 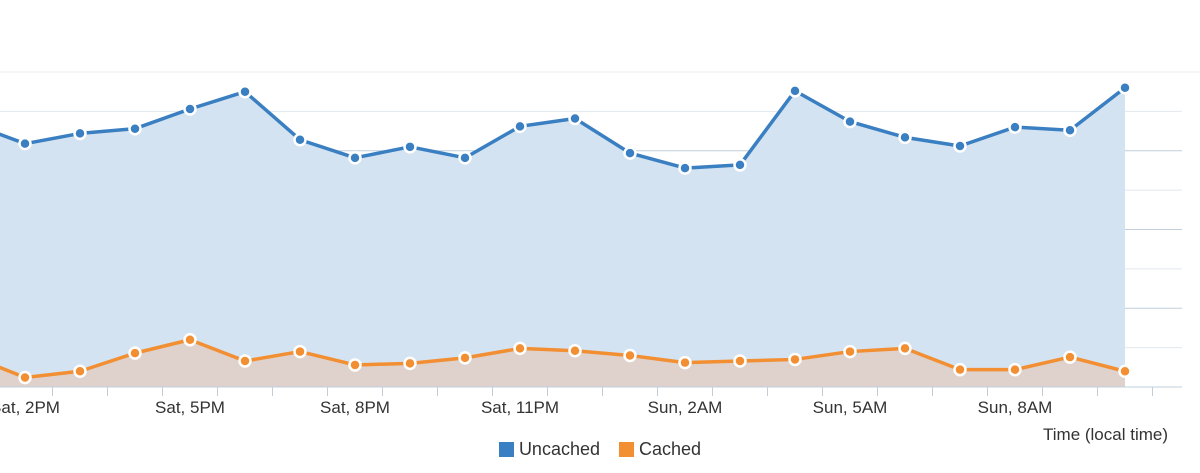 What do you see at coordinates (355, 407) in the screenshot?
I see `x-tick-label: Sat, 8PM` at bounding box center [355, 407].